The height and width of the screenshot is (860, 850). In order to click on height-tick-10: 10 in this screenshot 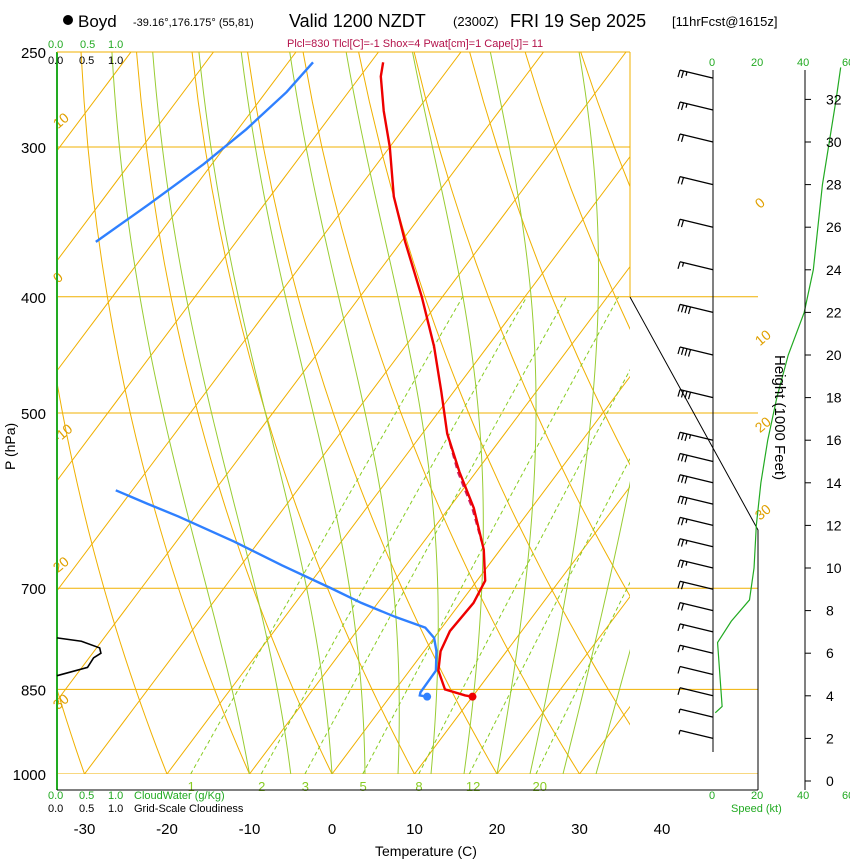, I will do `click(834, 568)`.